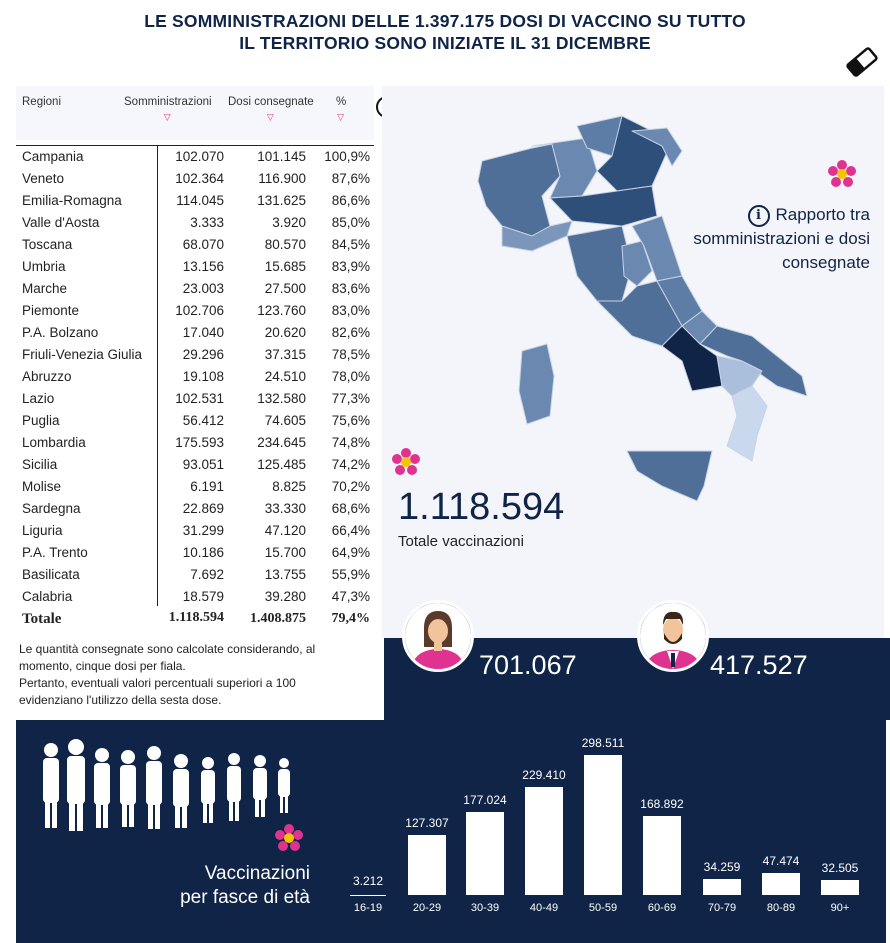  I want to click on table-row: Puglia 56.412 74.605 75,6%, so click(196, 420).